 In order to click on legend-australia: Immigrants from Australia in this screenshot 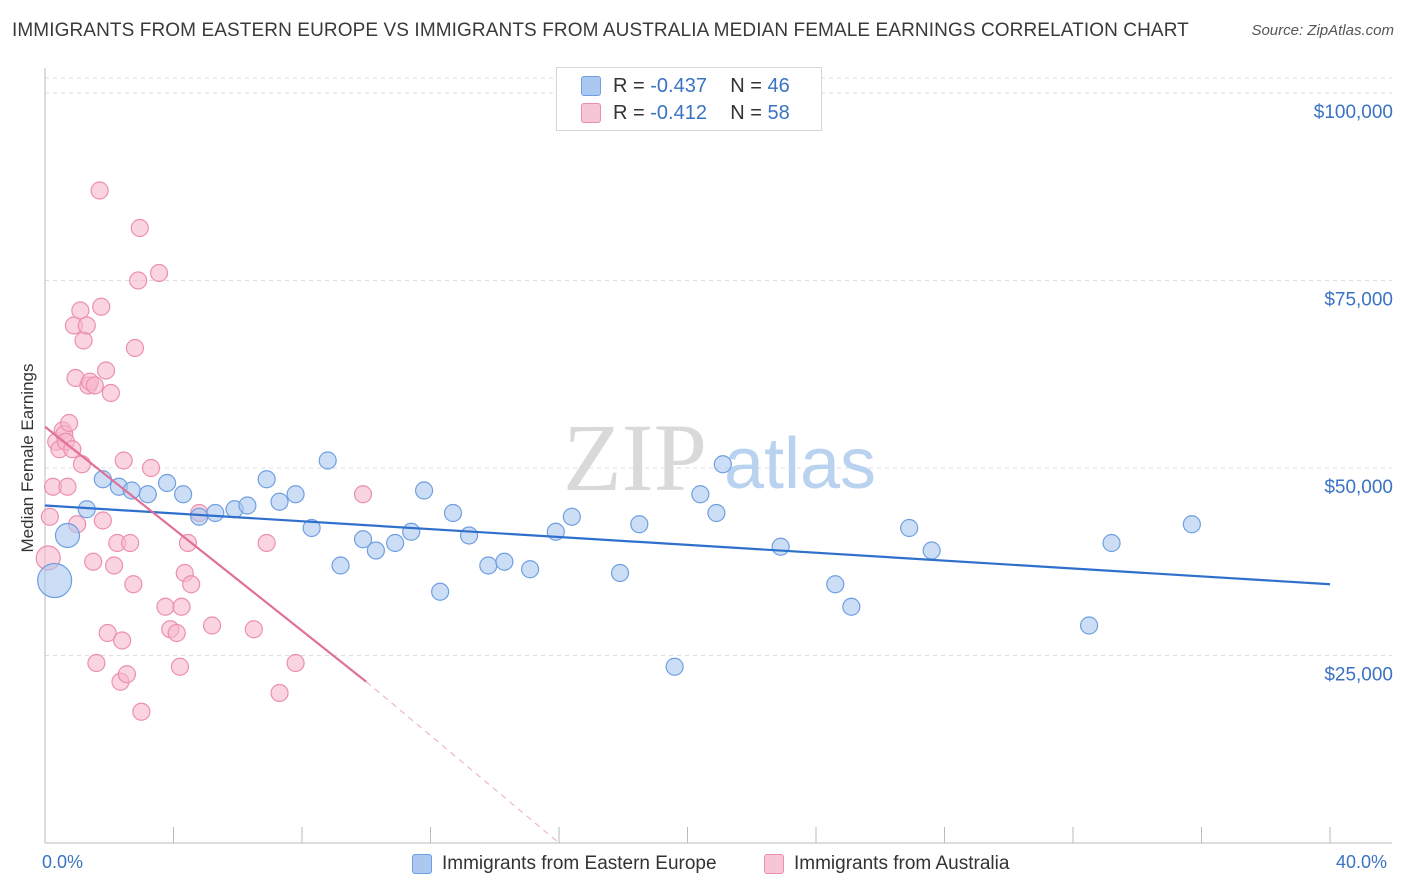, I will do `click(886, 864)`.